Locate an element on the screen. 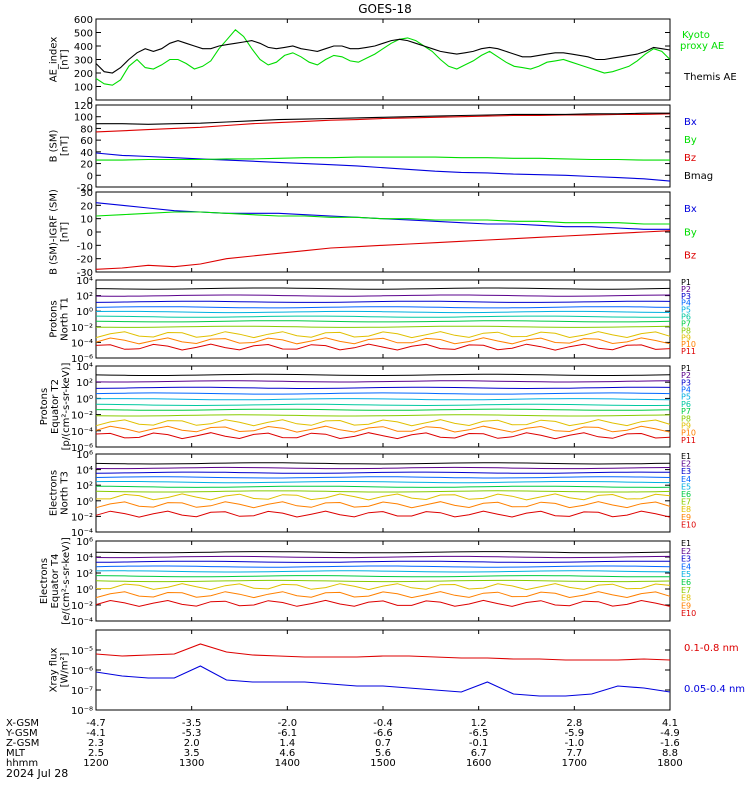  y-tick-label: 40 is located at coordinates (86, 153).